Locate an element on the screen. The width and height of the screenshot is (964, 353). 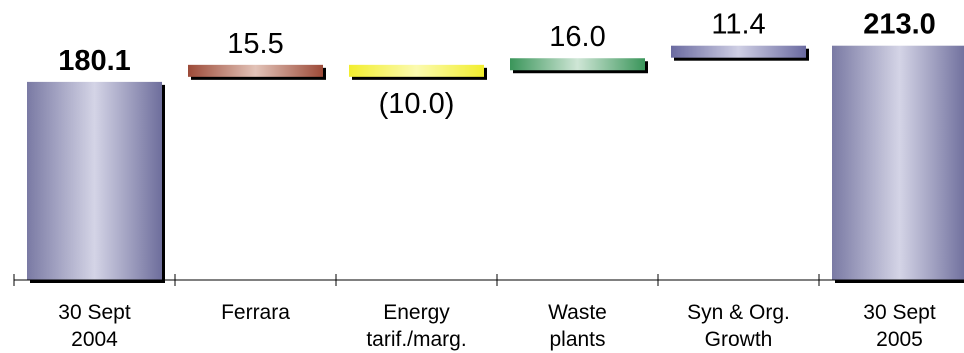
x-axis is located at coordinates (488, 280).